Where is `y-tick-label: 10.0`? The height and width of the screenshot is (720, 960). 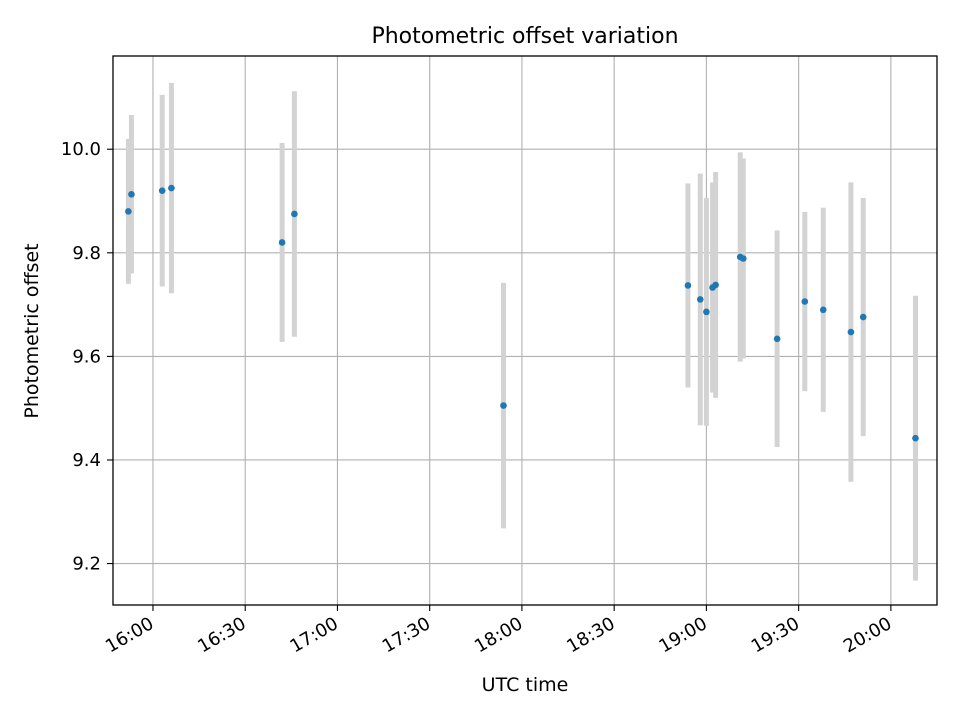
y-tick-label: 10.0 is located at coordinates (81, 149).